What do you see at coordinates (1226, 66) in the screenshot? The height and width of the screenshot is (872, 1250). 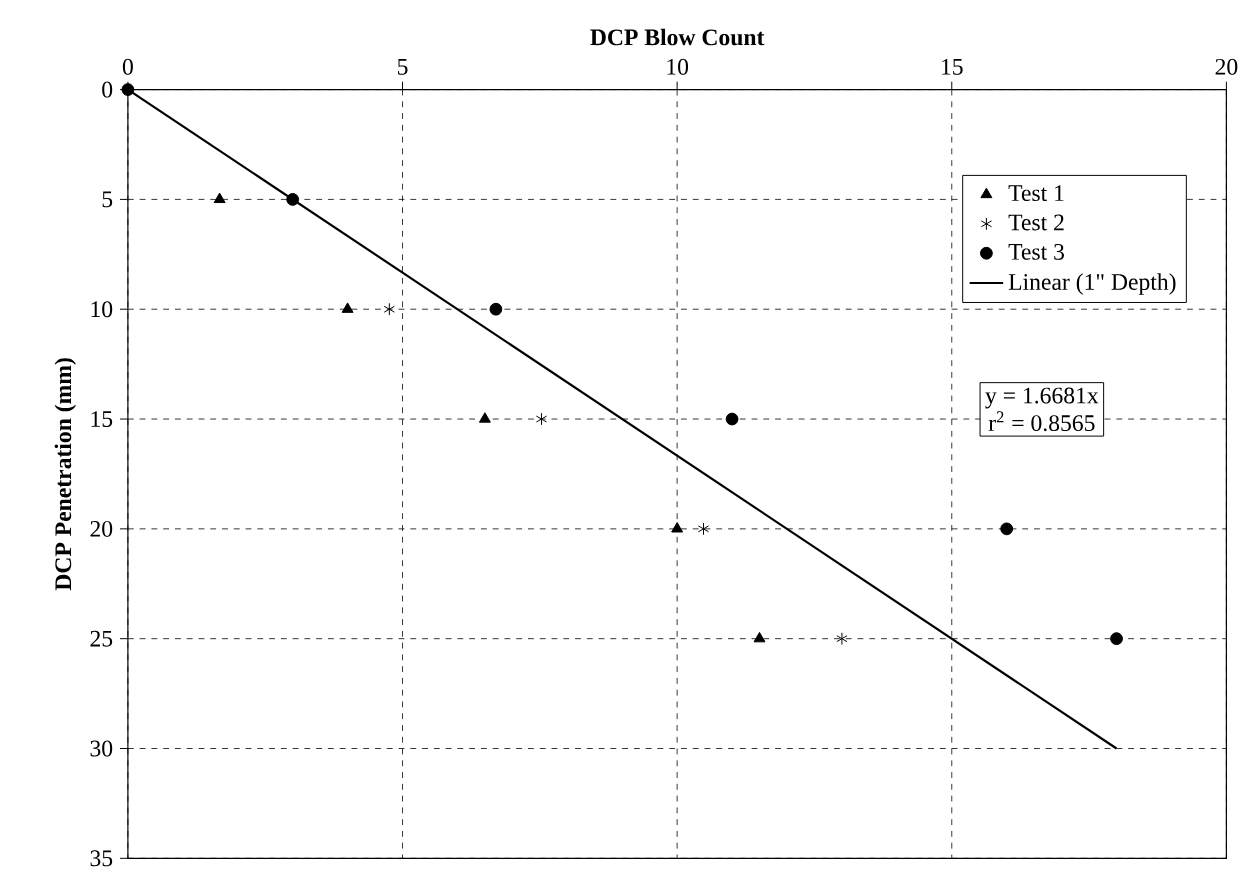 I see `x-tick-label: 20` at bounding box center [1226, 66].